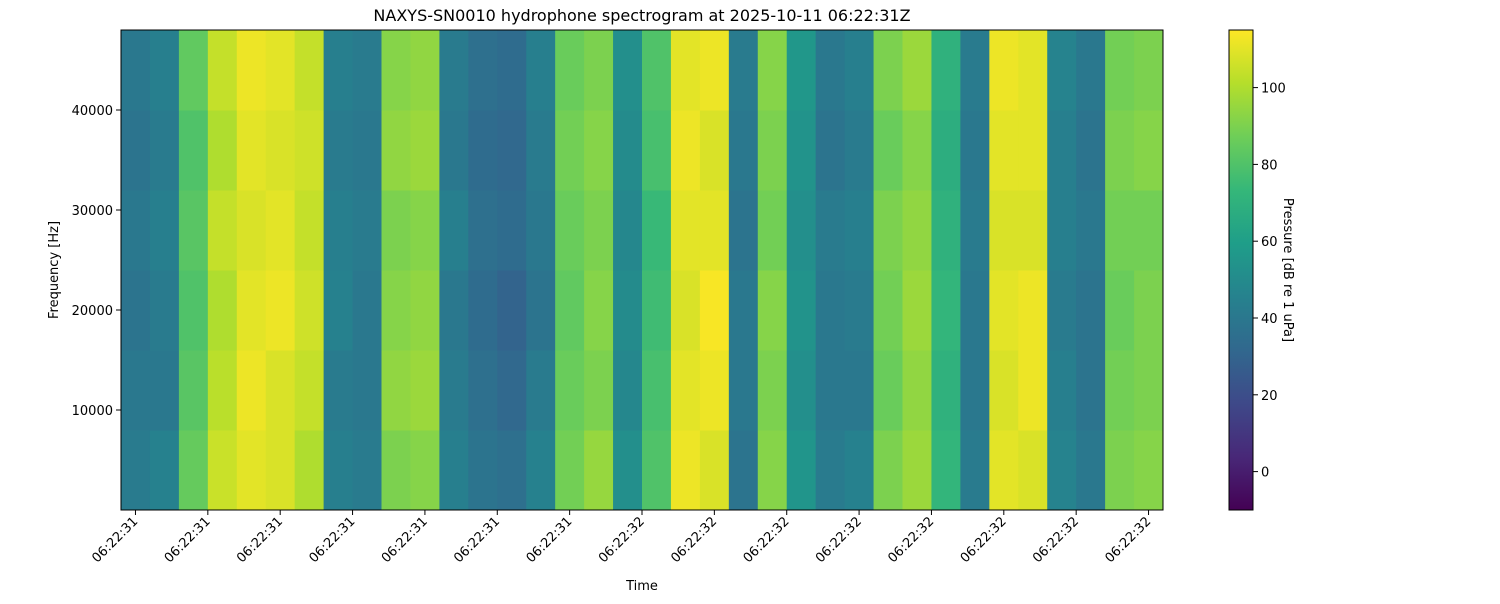 The width and height of the screenshot is (1500, 604). What do you see at coordinates (1241, 270) in the screenshot?
I see `colorbar` at bounding box center [1241, 270].